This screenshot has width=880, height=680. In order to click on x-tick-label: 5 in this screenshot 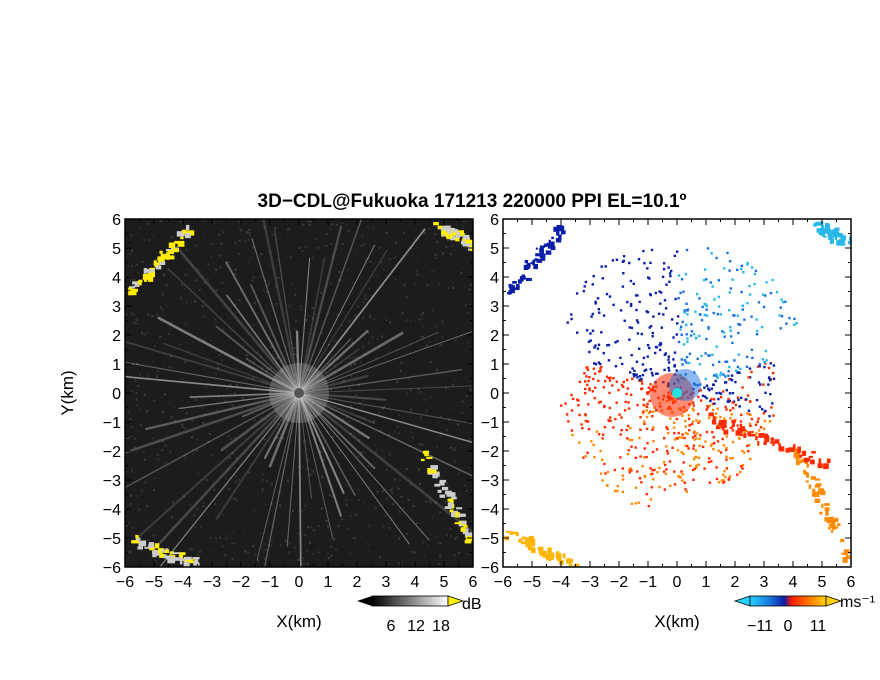, I will do `click(444, 582)`.